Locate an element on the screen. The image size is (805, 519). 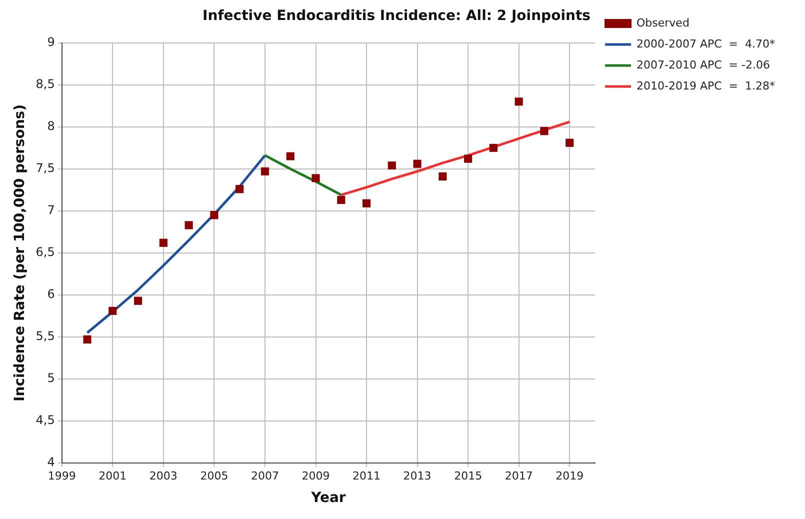
x-tick-label: 2001 is located at coordinates (112, 475).